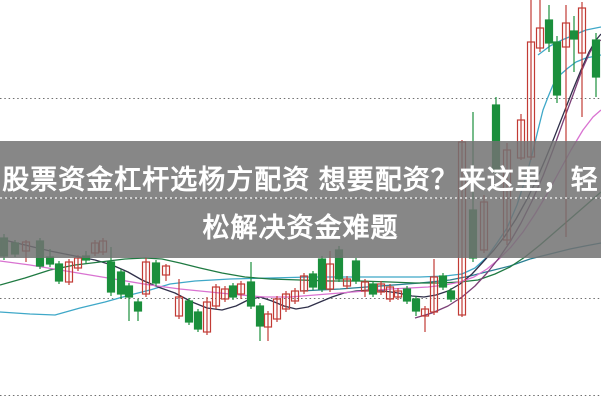  I want to click on banner-gridline, so click(300, 198).